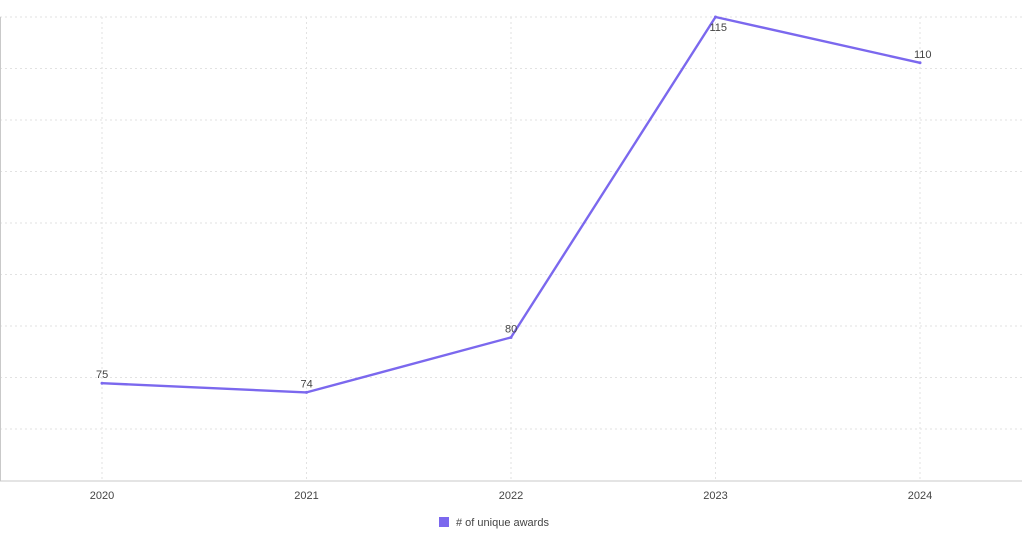 The width and height of the screenshot is (1025, 547). What do you see at coordinates (102, 375) in the screenshot?
I see `data-label: 75` at bounding box center [102, 375].